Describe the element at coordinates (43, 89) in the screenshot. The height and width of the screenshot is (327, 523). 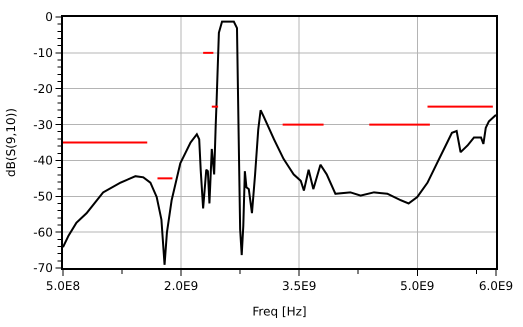
I see `y-tick-label: -20` at that location.